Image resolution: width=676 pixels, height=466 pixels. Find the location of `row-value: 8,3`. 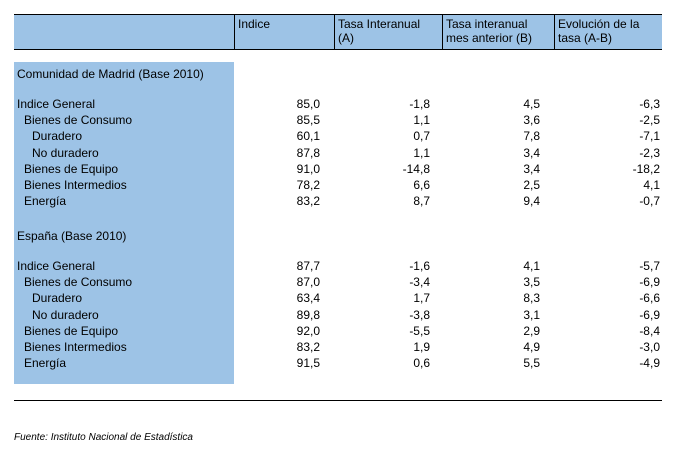

row-value: 8,3 is located at coordinates (531, 298).